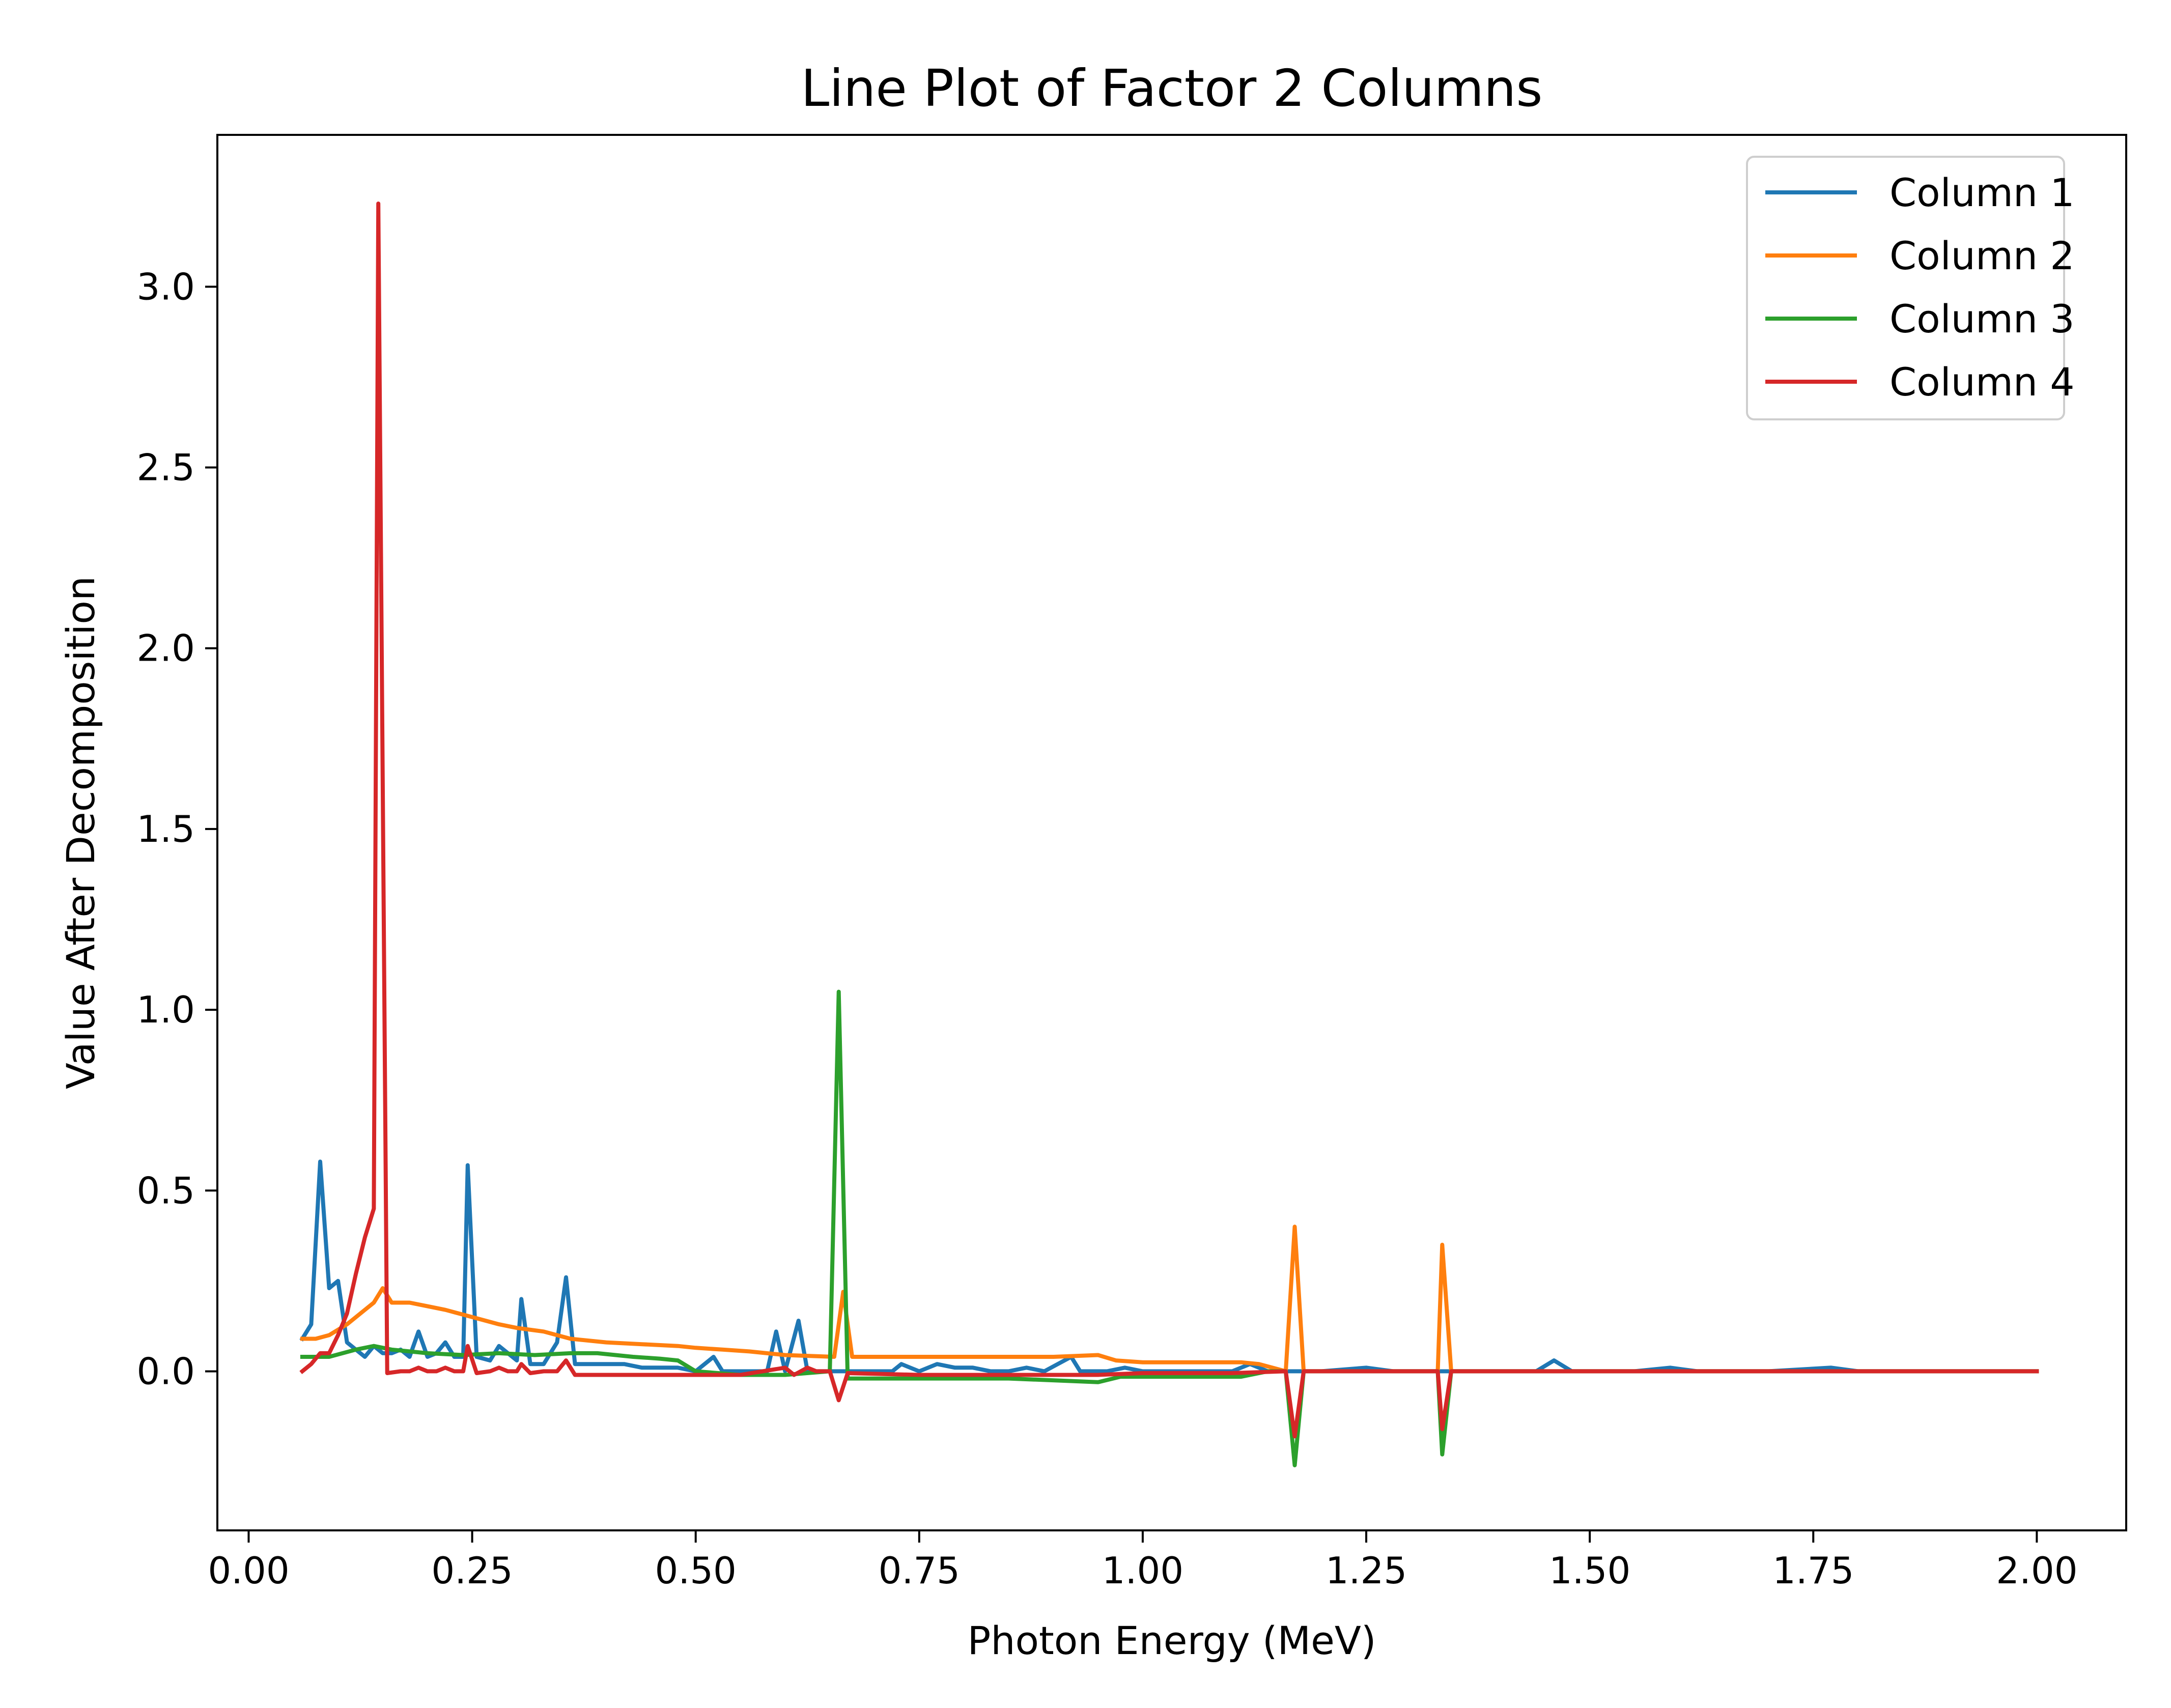  Describe the element at coordinates (165, 1010) in the screenshot. I see `y-tick-label: 1.0` at that location.